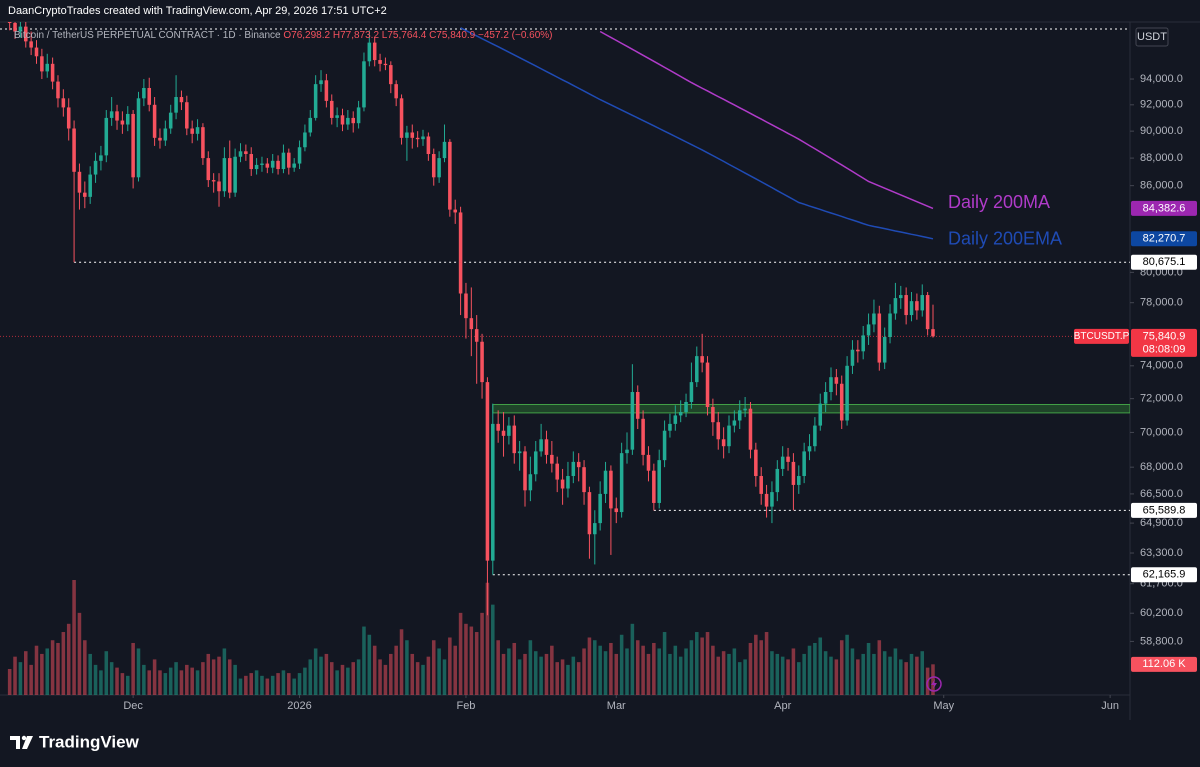 Image resolution: width=1200 pixels, height=767 pixels. What do you see at coordinates (934, 684) in the screenshot?
I see `alert-icon` at bounding box center [934, 684].